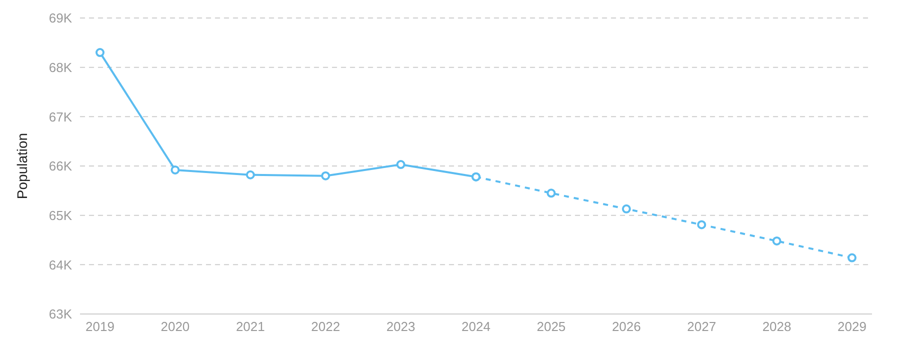 The height and width of the screenshot is (350, 900). Describe the element at coordinates (100, 326) in the screenshot. I see `x-tick-label: 2019` at that location.